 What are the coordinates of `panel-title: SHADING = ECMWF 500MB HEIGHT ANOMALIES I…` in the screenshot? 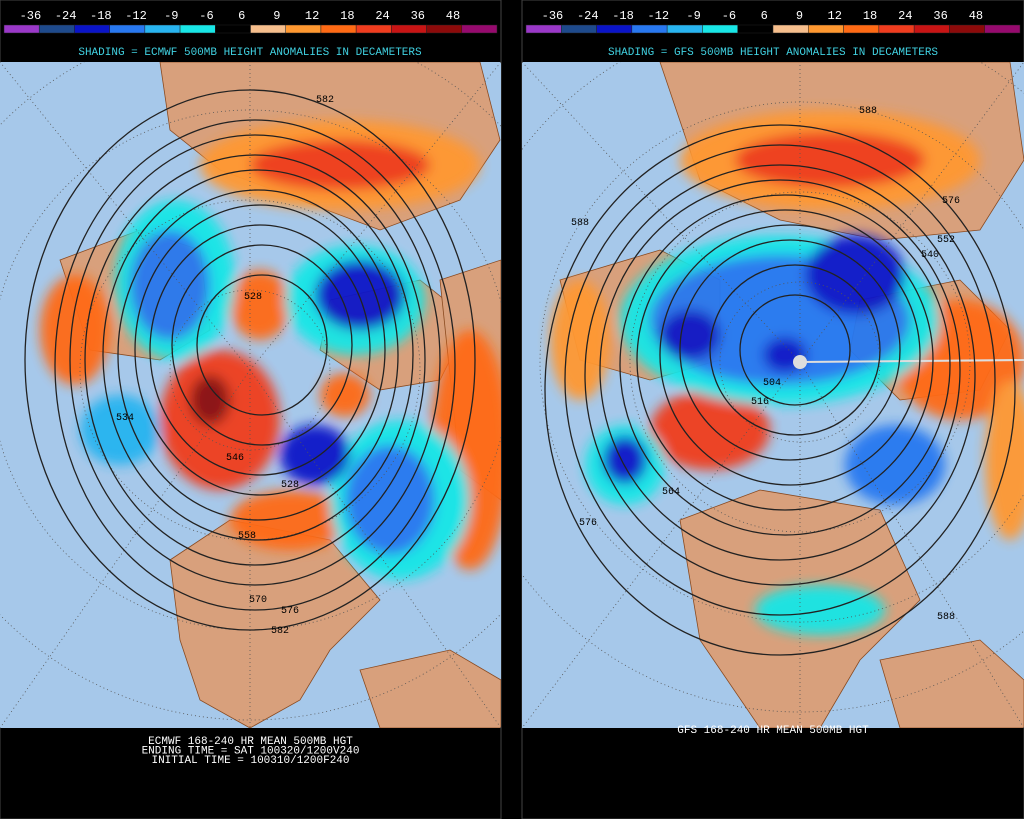 It's located at (250, 53).